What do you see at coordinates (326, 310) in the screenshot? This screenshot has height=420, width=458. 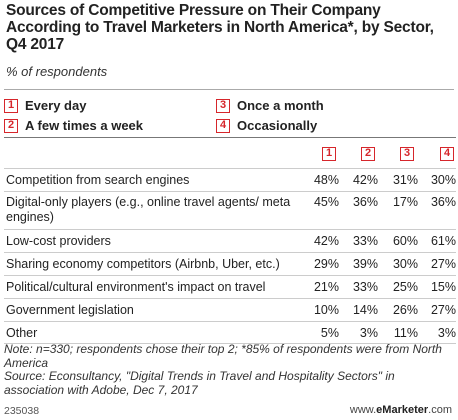 I see `cell-value-col-1: 10%` at bounding box center [326, 310].